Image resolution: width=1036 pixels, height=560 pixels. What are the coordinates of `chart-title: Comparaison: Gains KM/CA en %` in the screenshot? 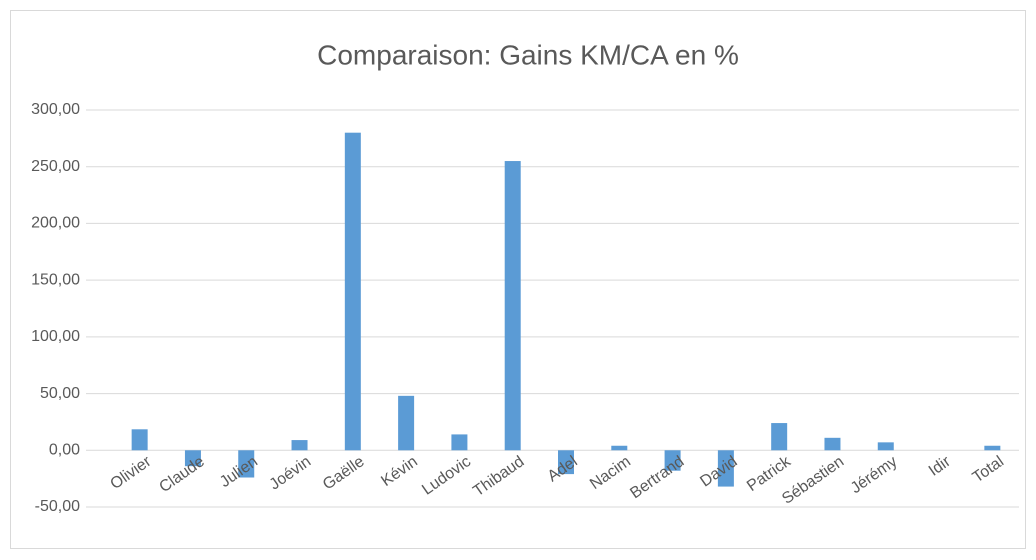 It's located at (528, 54).